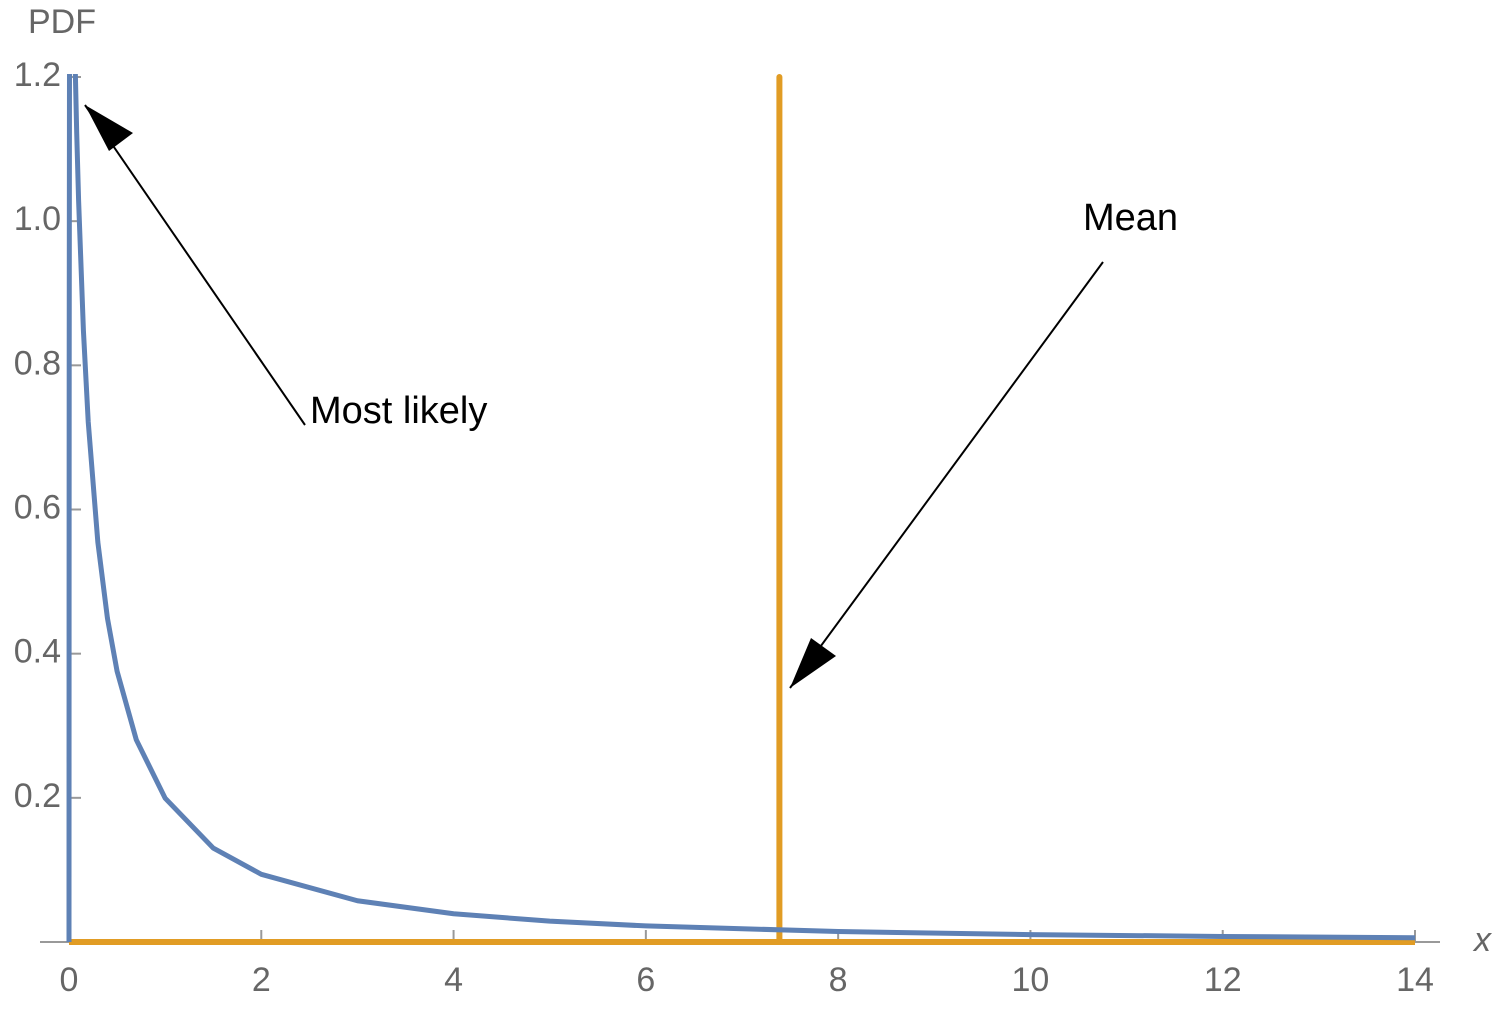  Describe the element at coordinates (37, 507) in the screenshot. I see `y-tick-label: 0.6` at that location.